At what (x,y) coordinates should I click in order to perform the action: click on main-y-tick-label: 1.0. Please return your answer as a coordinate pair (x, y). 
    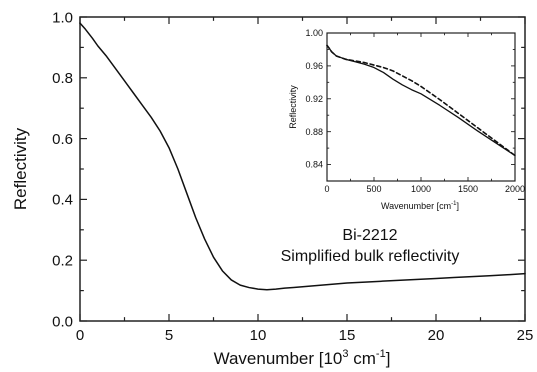
    Looking at the image, I should click on (62, 17).